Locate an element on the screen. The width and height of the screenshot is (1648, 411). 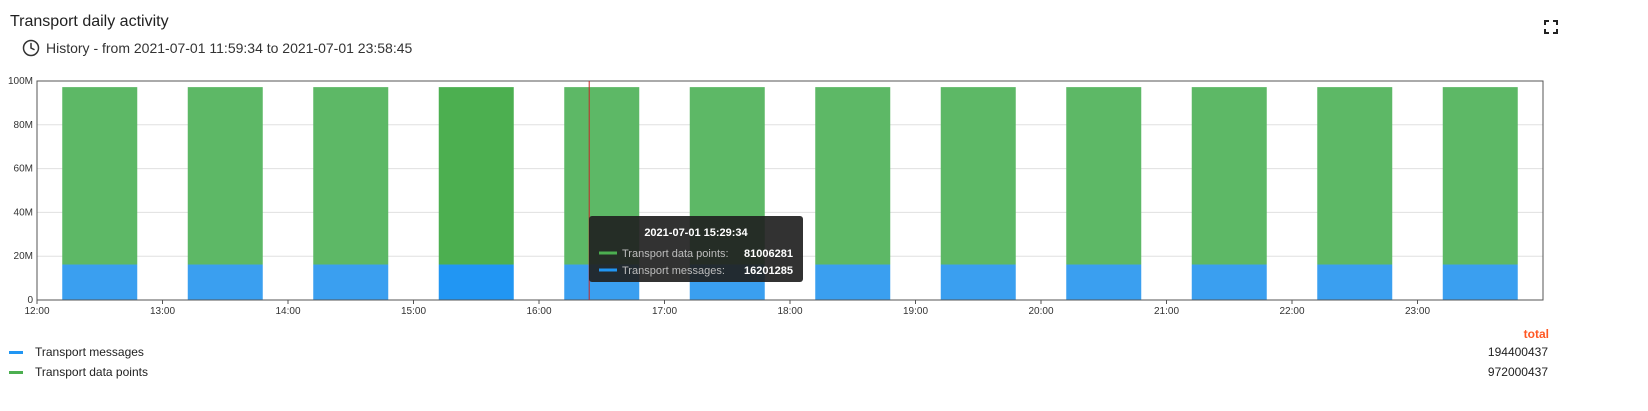
tooltip-row-label: Transport messages: is located at coordinates (673, 271).